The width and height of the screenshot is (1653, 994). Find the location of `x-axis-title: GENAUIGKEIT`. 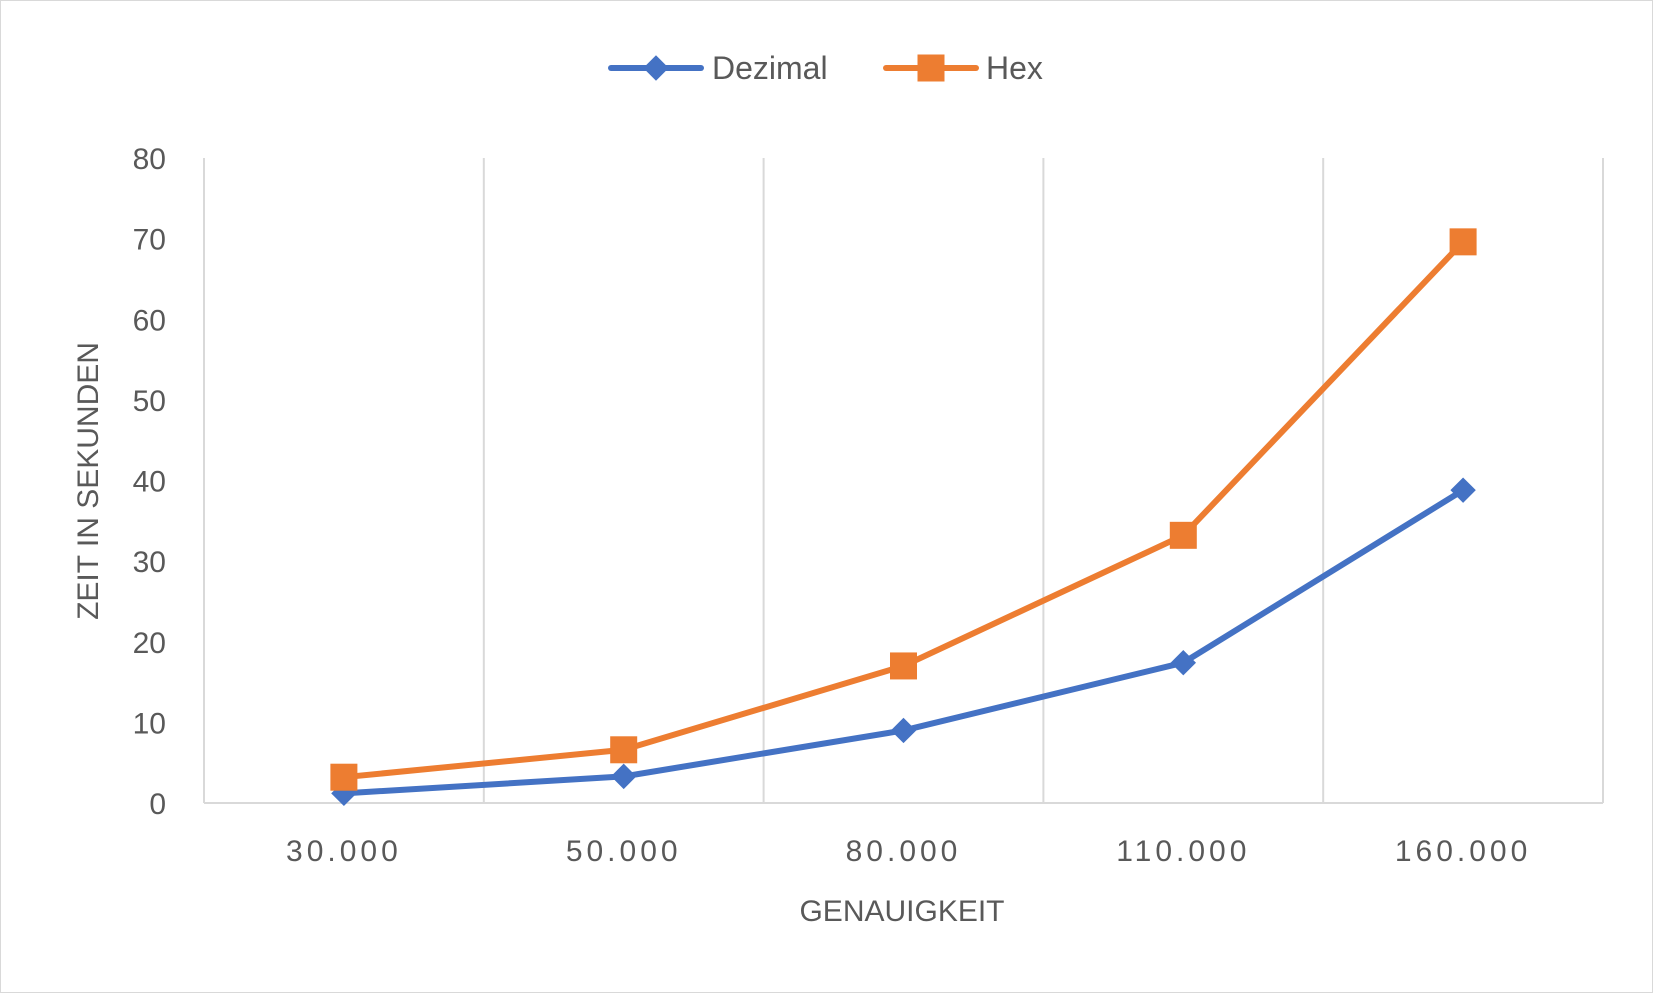

x-axis-title: GENAUIGKEIT is located at coordinates (901, 911).